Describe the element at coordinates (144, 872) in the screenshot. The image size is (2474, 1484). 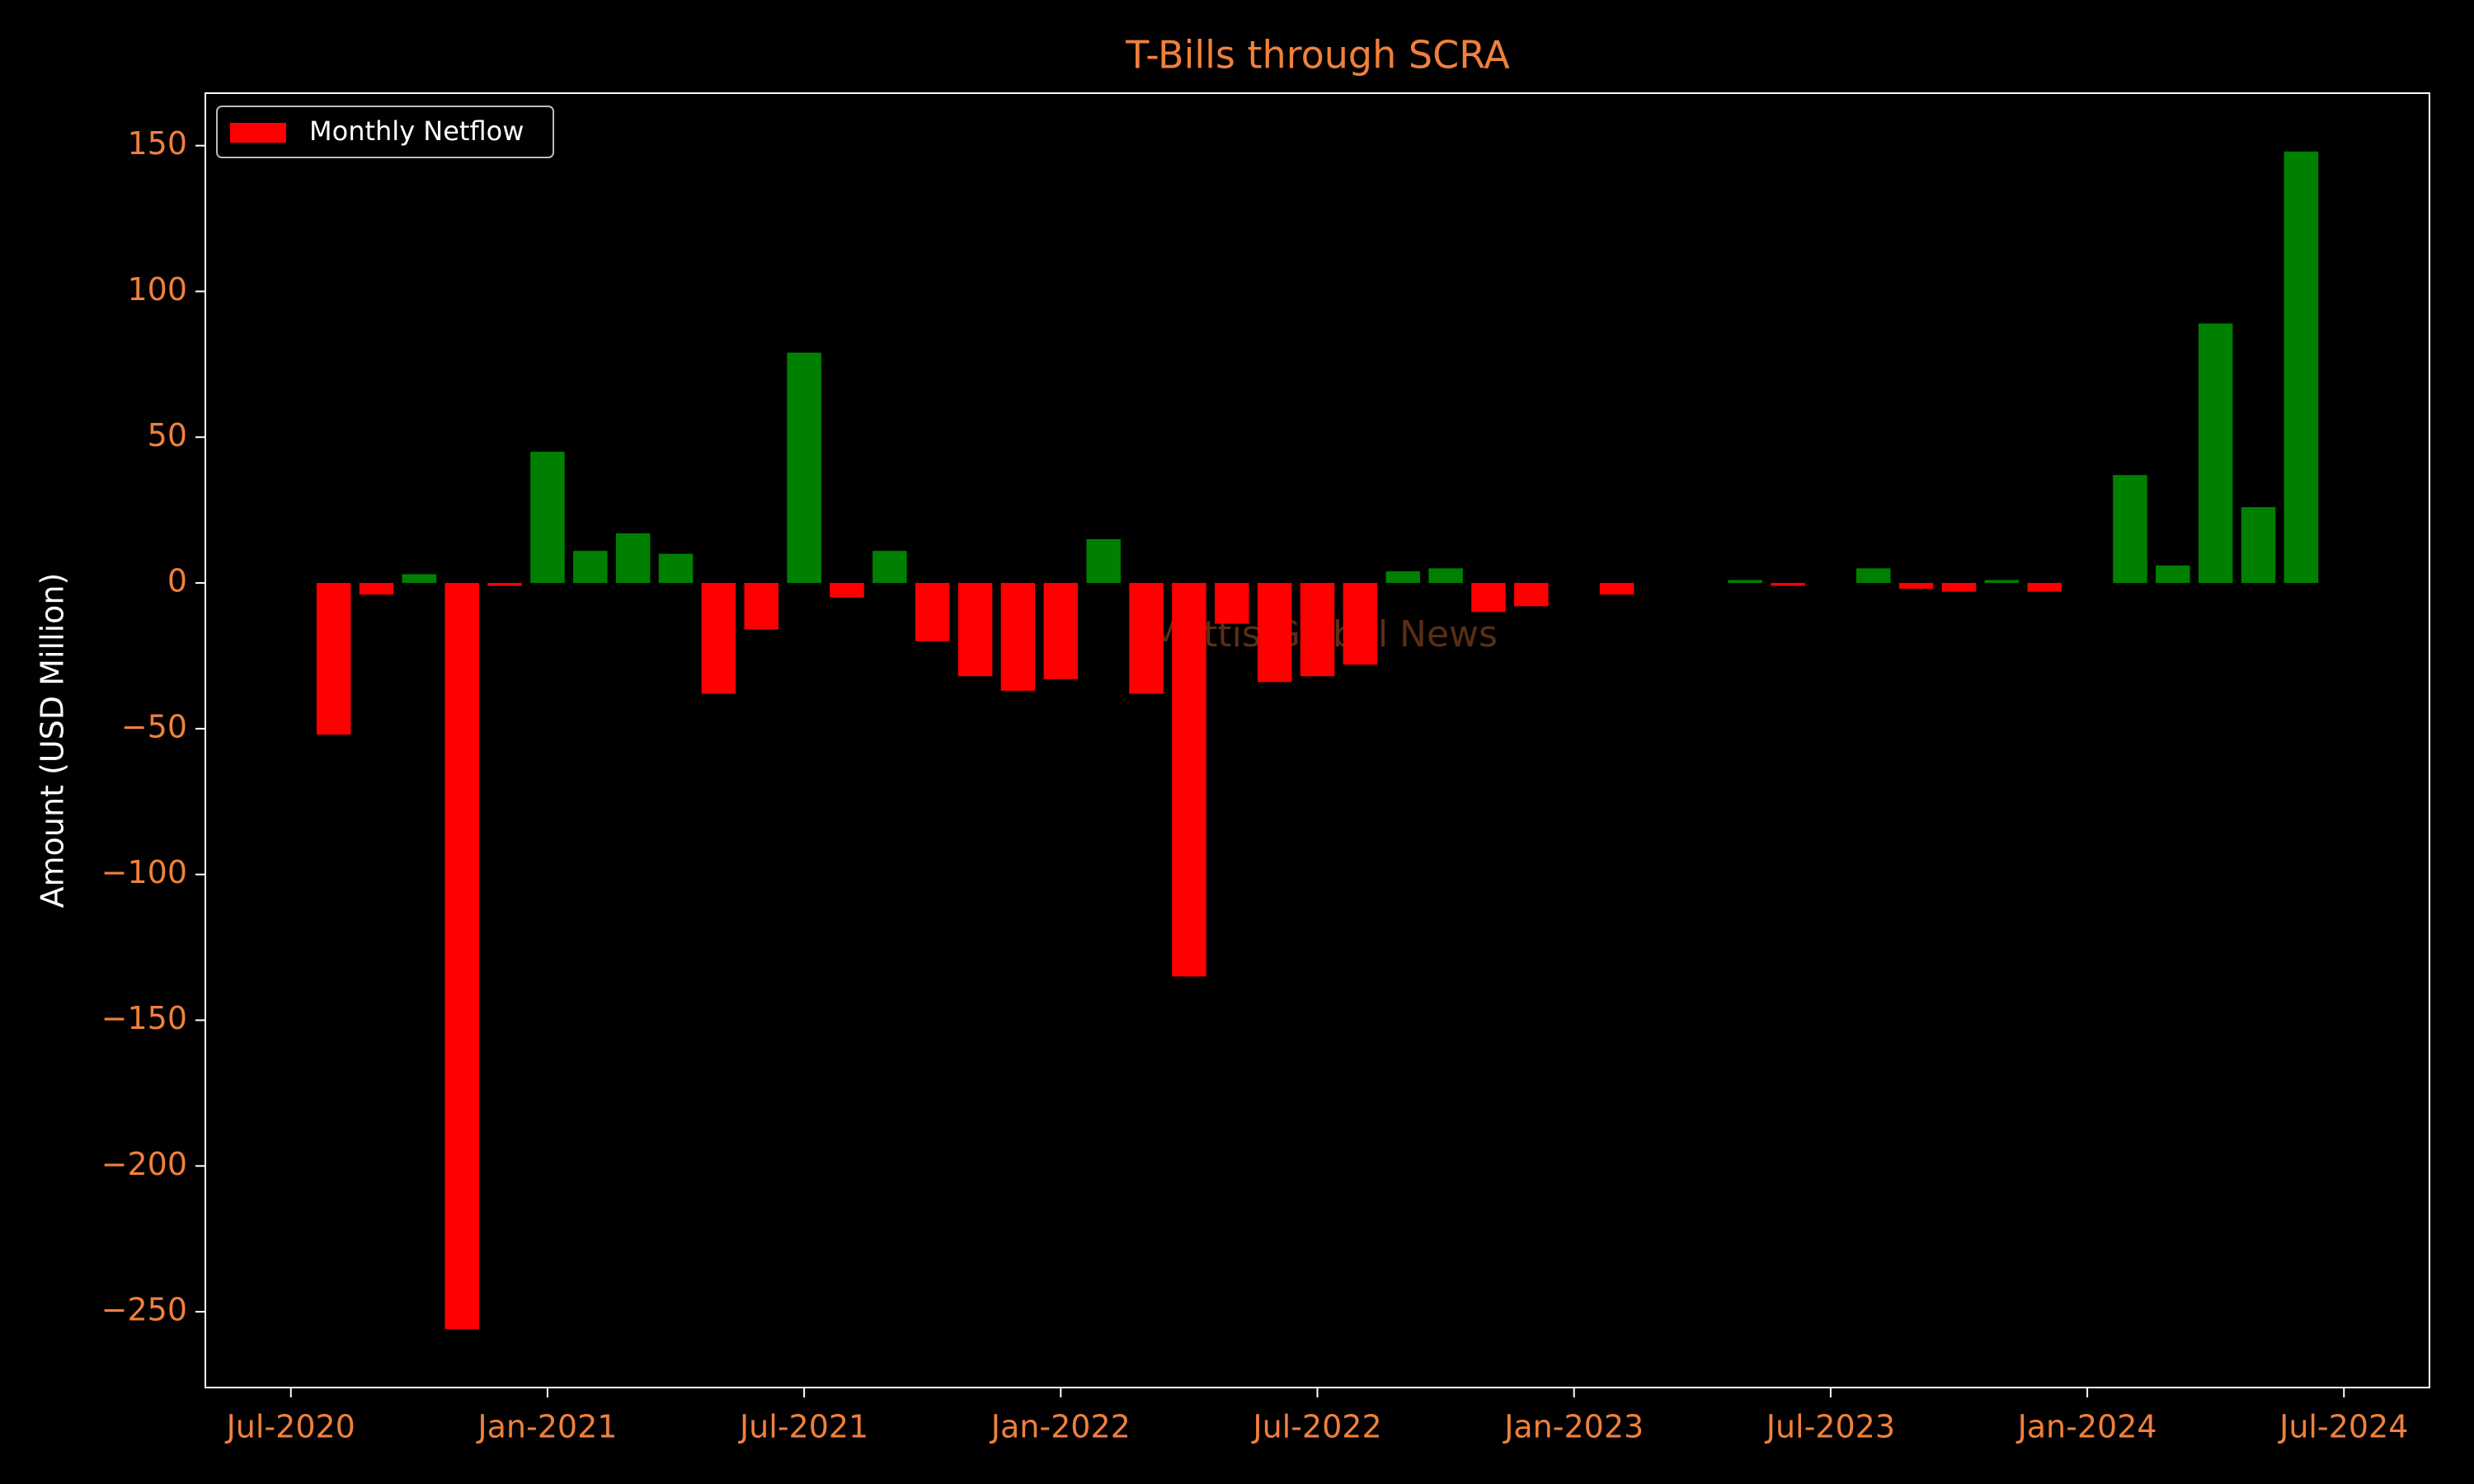
I see `y-tick-label: −100` at that location.